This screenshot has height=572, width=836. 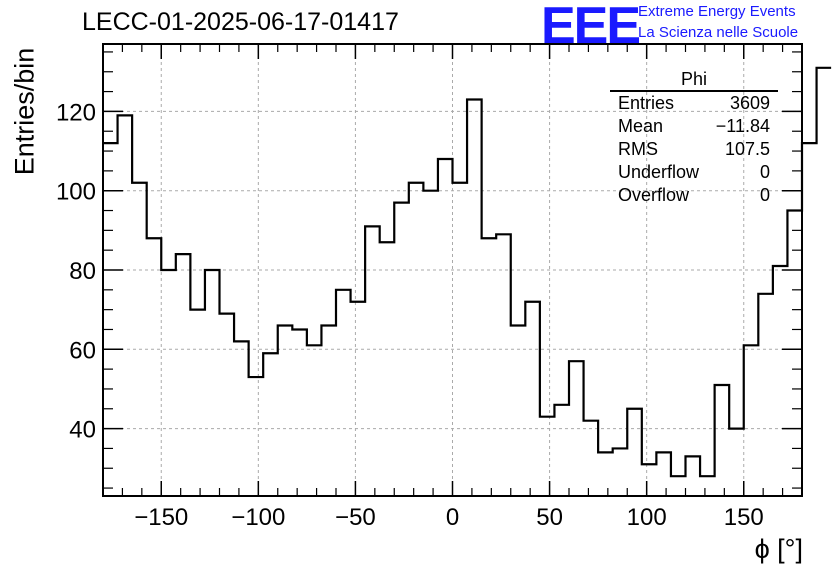 I want to click on chart-title: LECC-01-2025-06-17-01417, so click(x=240, y=22).